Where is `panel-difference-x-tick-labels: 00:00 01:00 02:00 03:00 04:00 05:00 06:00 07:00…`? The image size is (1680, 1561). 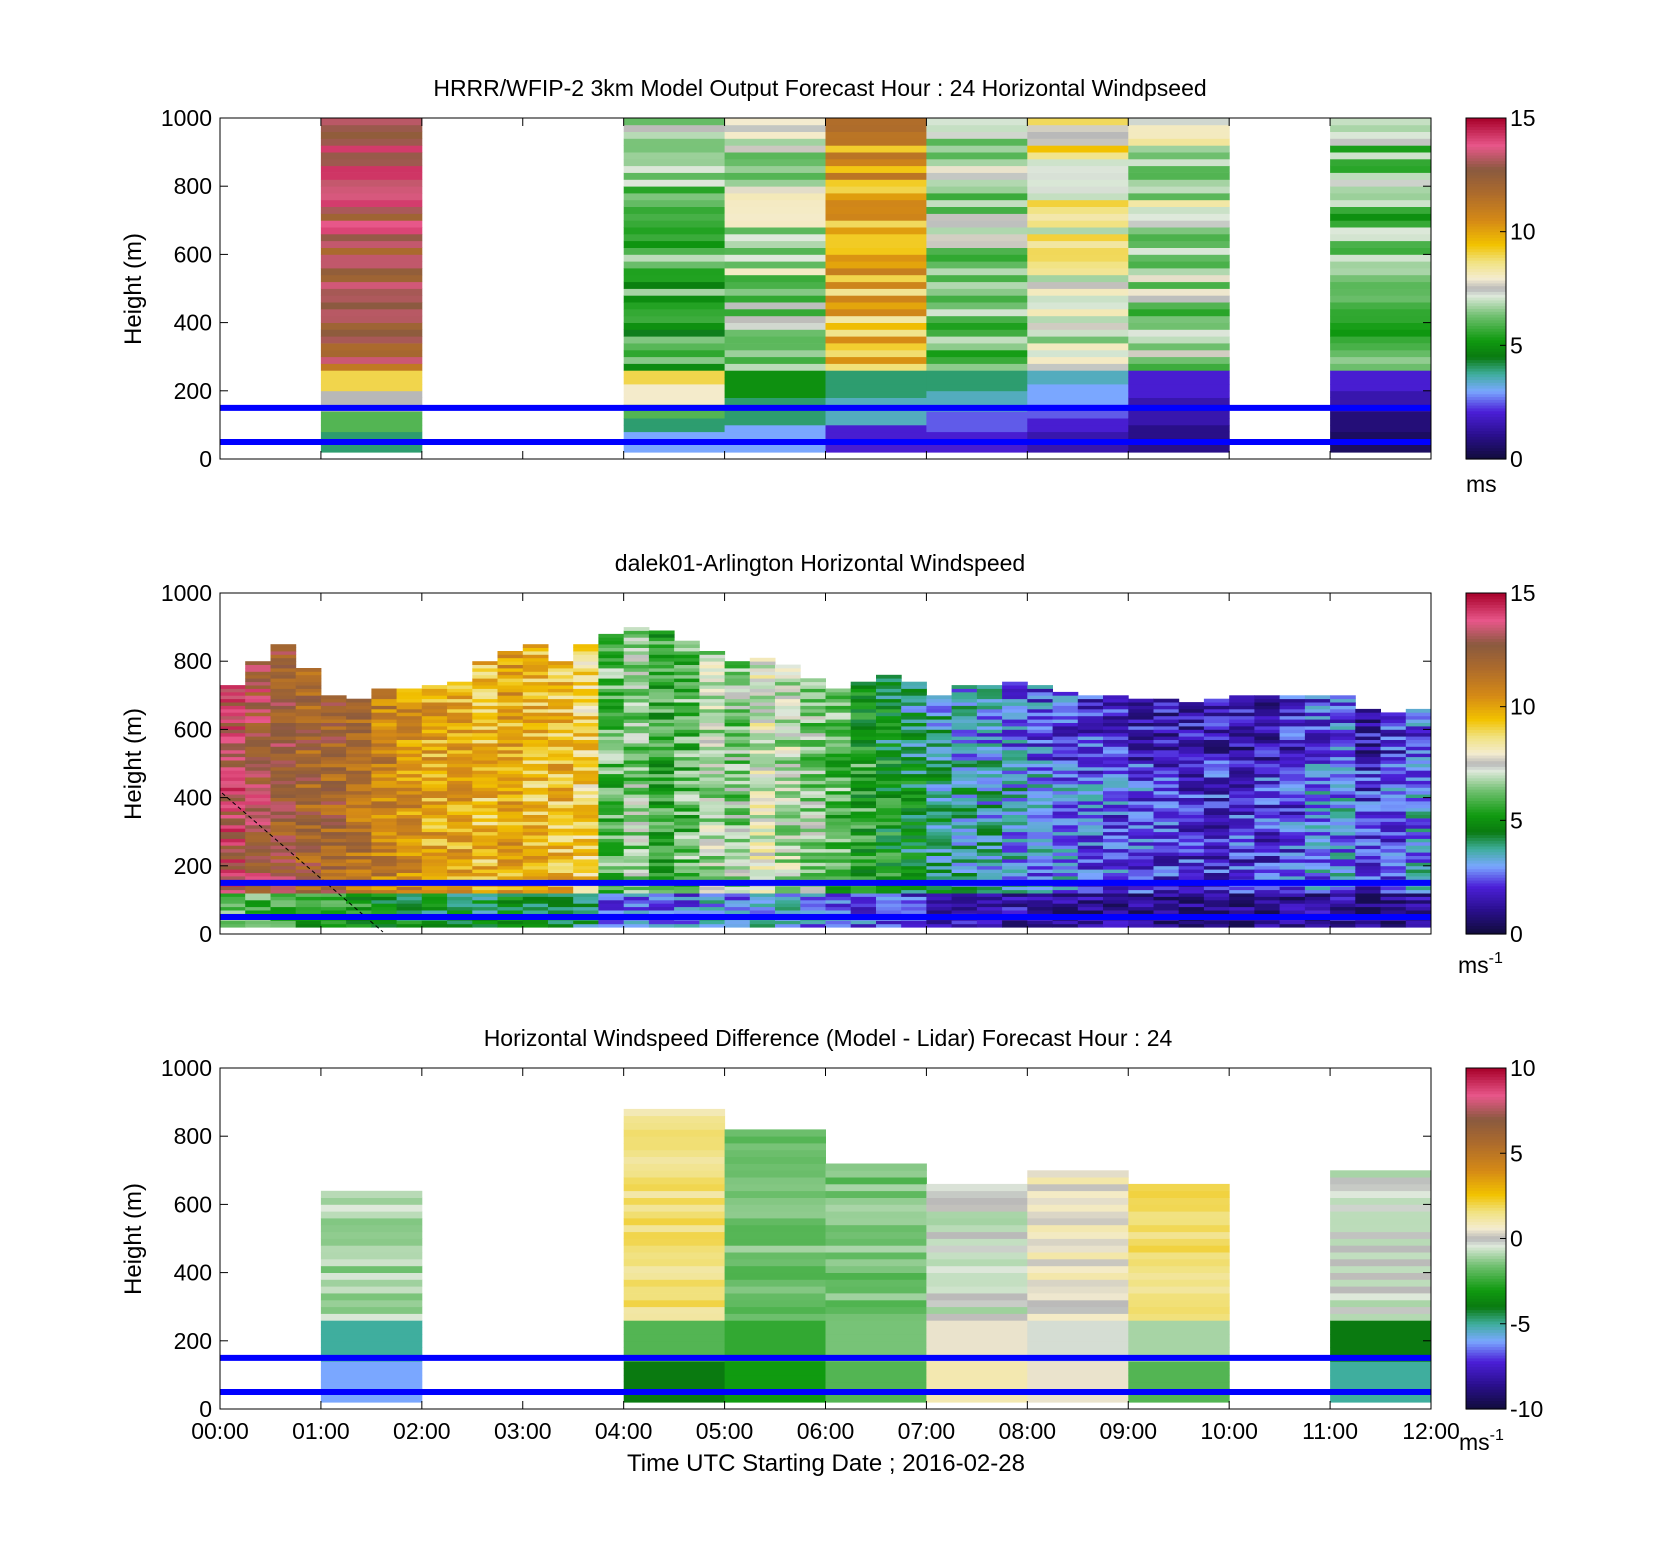
panel-difference-x-tick-labels: 00:00 01:00 02:00 03:00 04:00 05:00 06:00 07:00… is located at coordinates (825, 1431).